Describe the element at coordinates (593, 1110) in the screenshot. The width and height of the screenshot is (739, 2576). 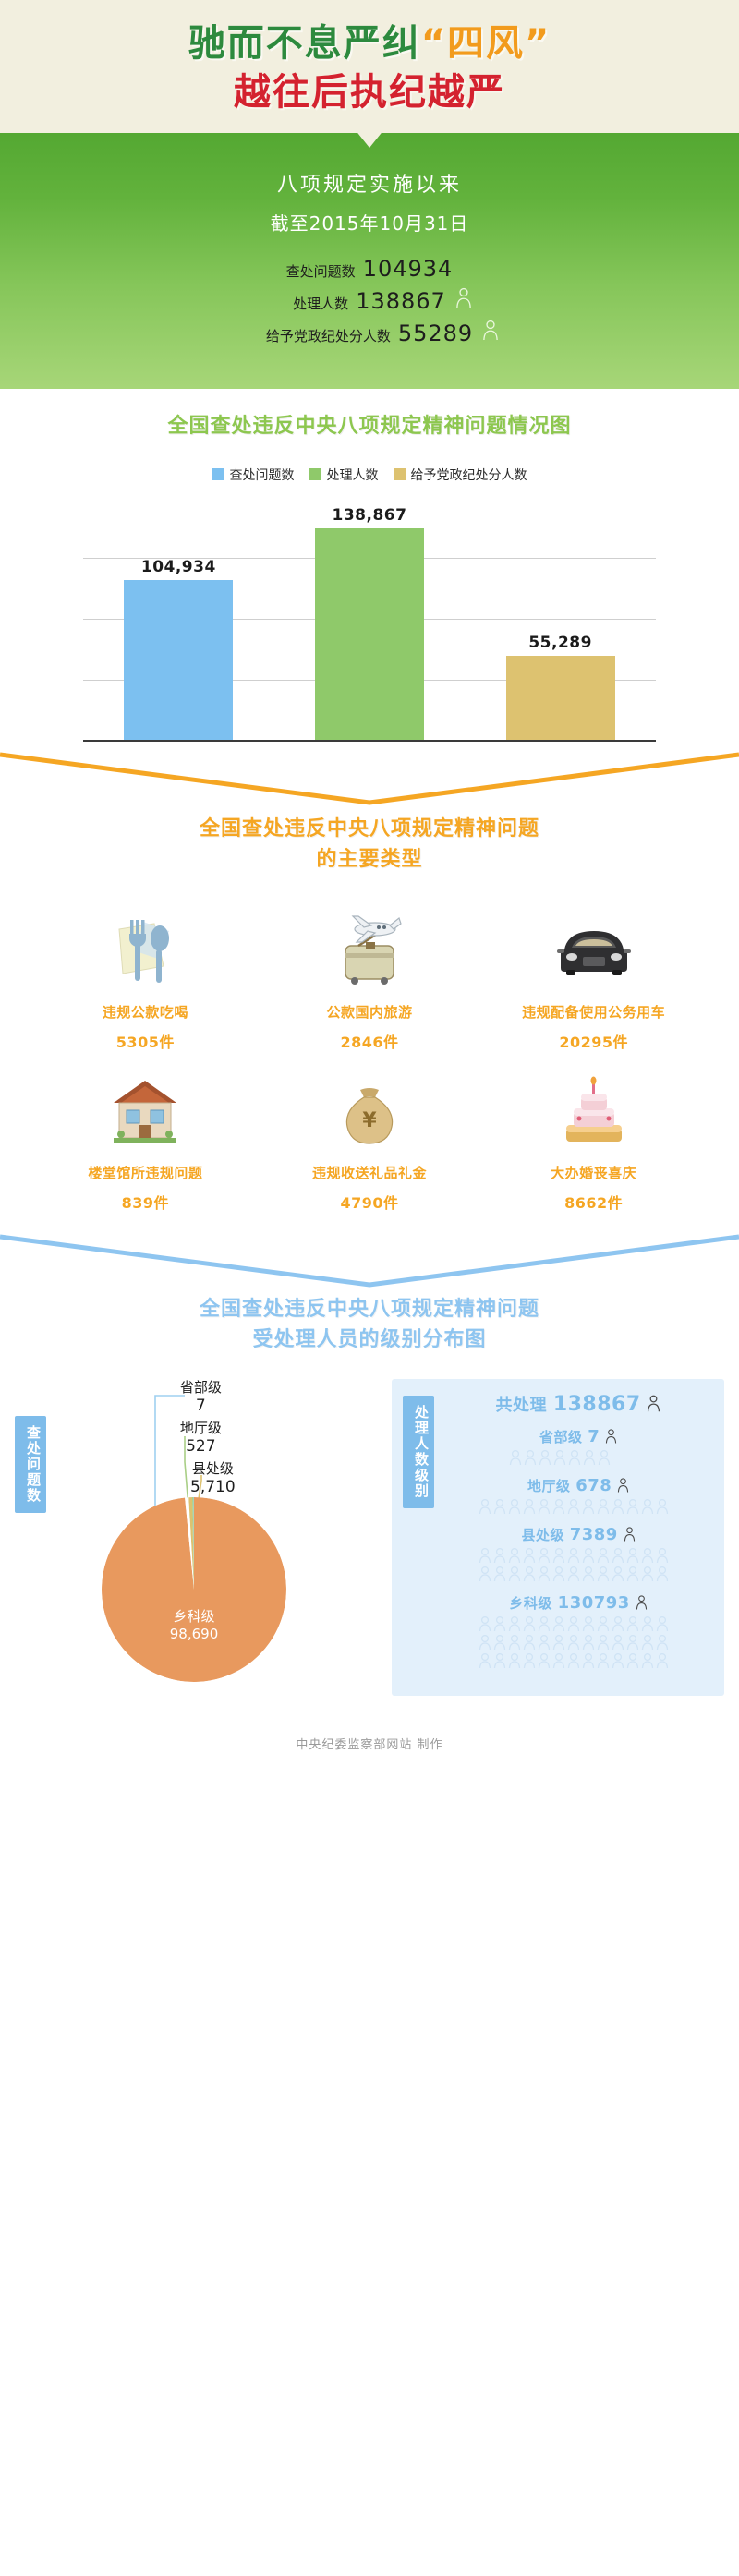
I see `cake-icon` at that location.